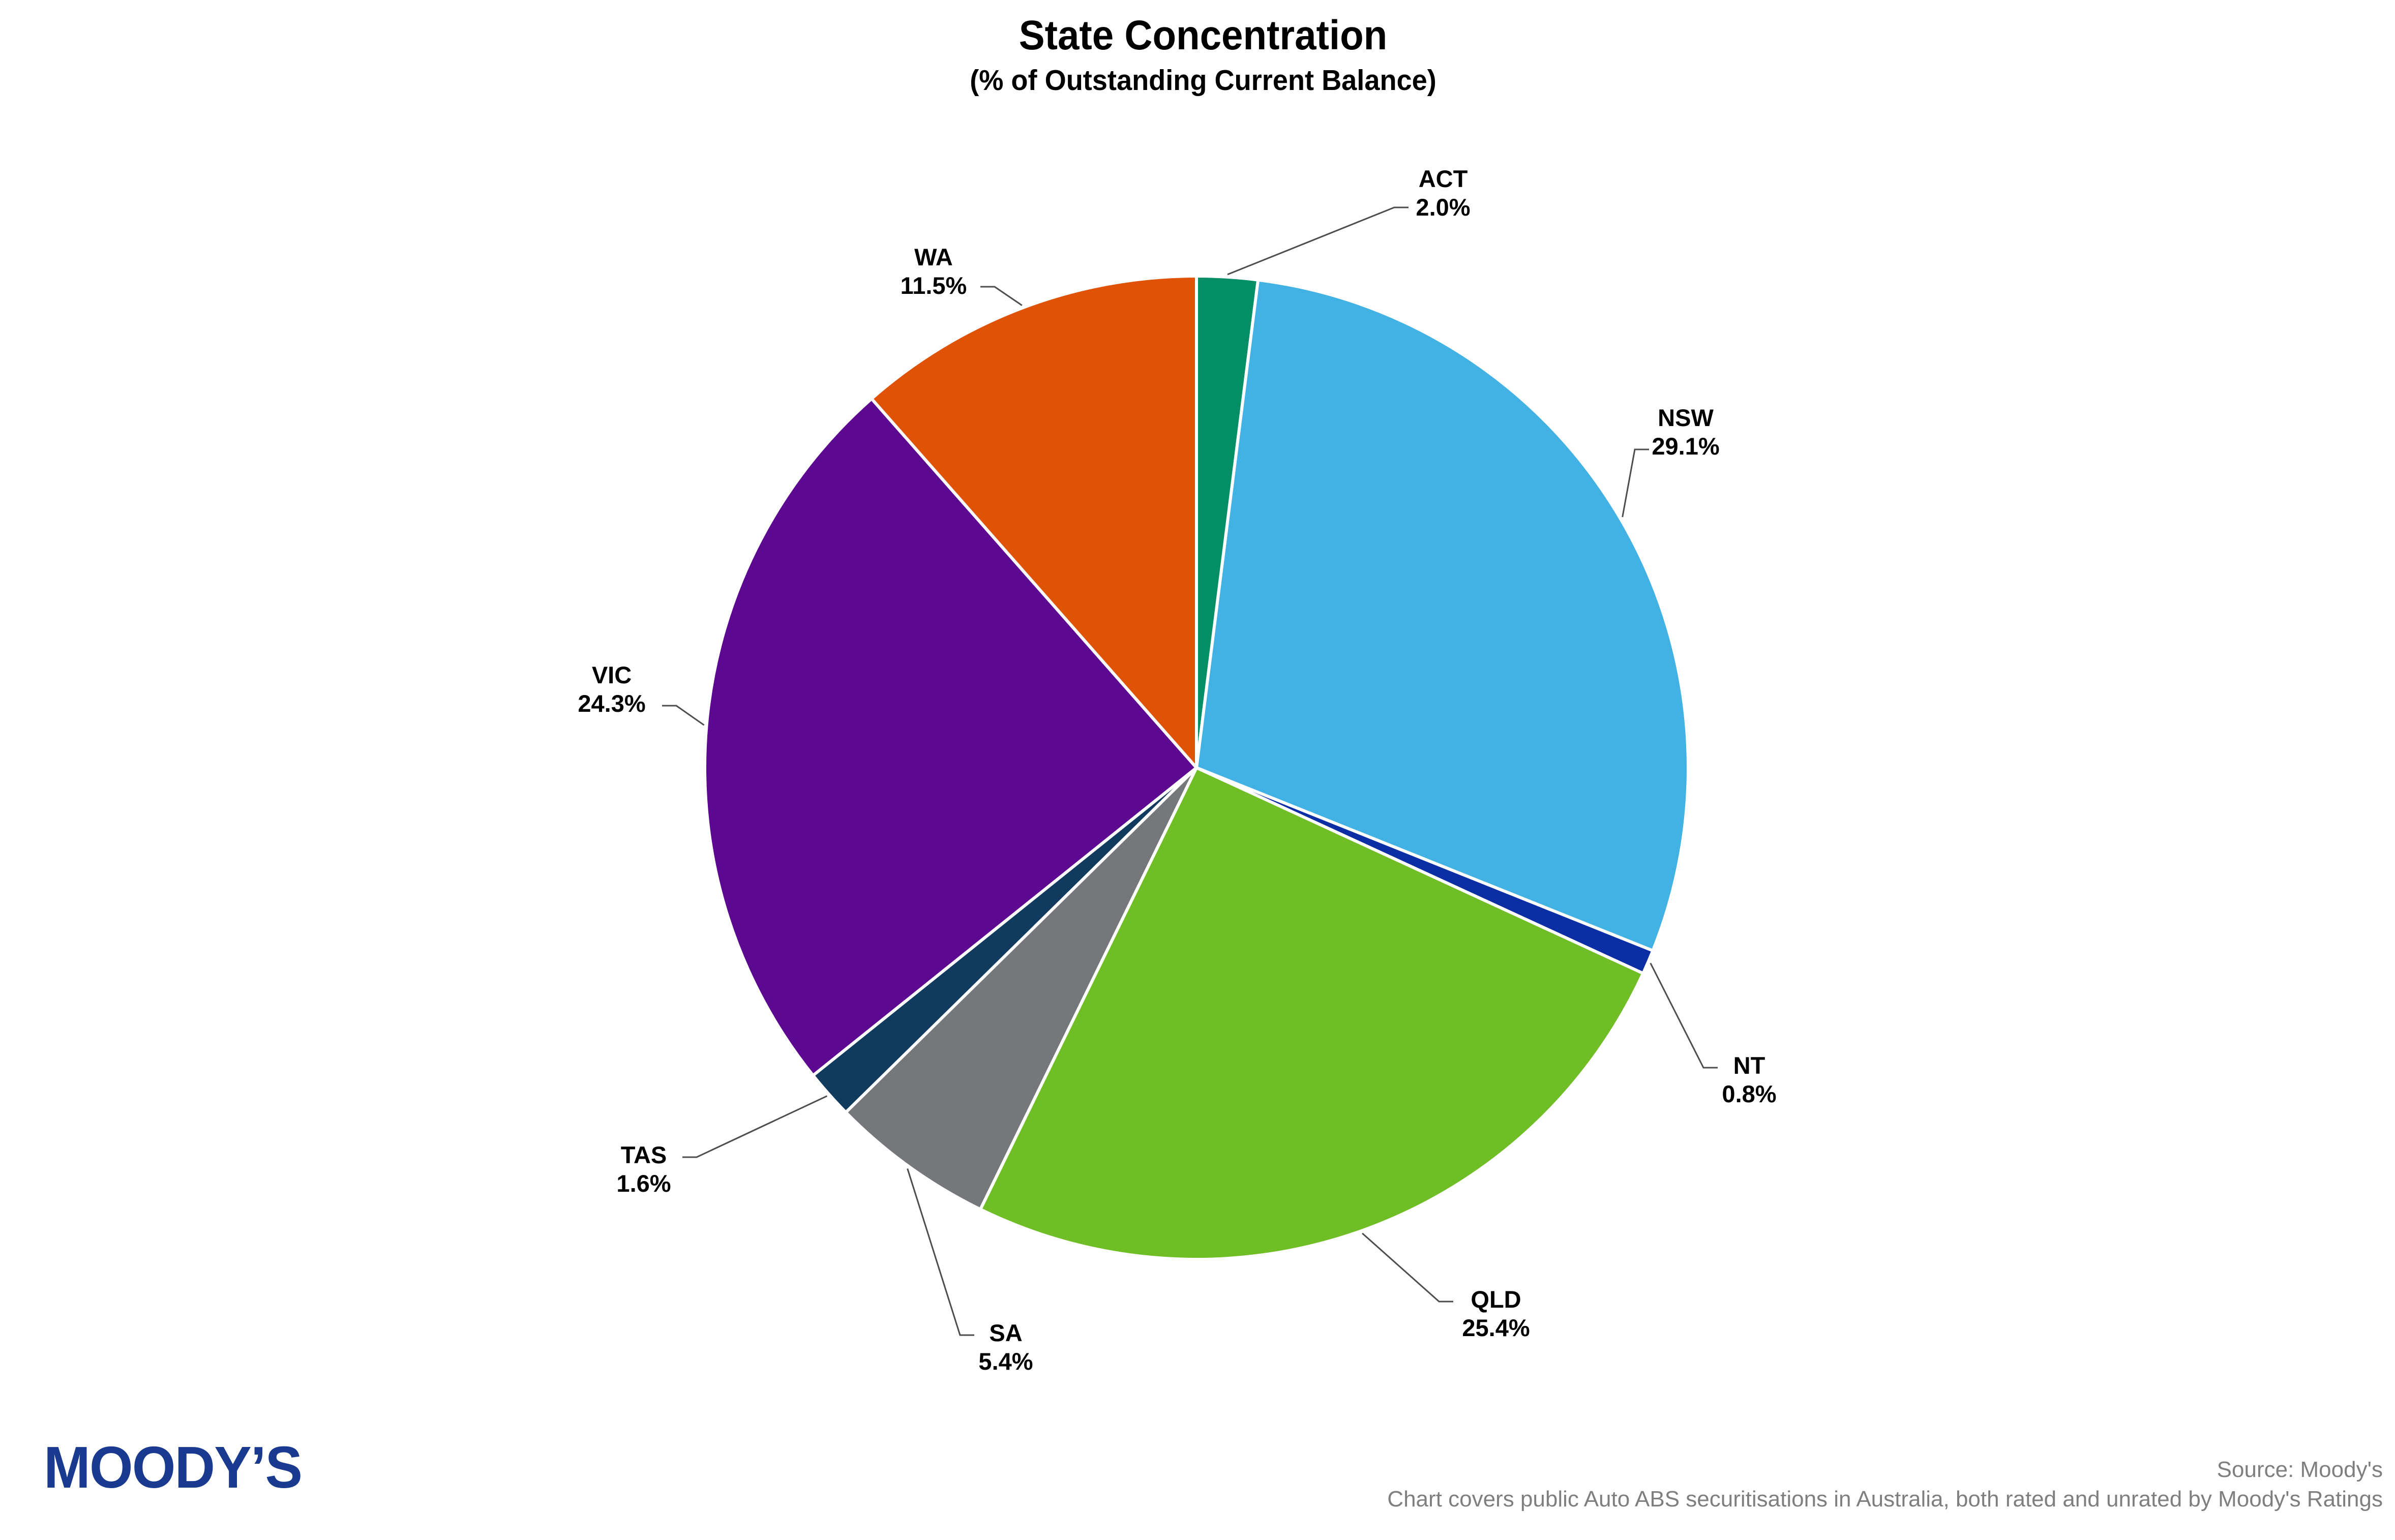 This screenshot has height=1540, width=2395. I want to click on leader-line-qld, so click(1407, 1267).